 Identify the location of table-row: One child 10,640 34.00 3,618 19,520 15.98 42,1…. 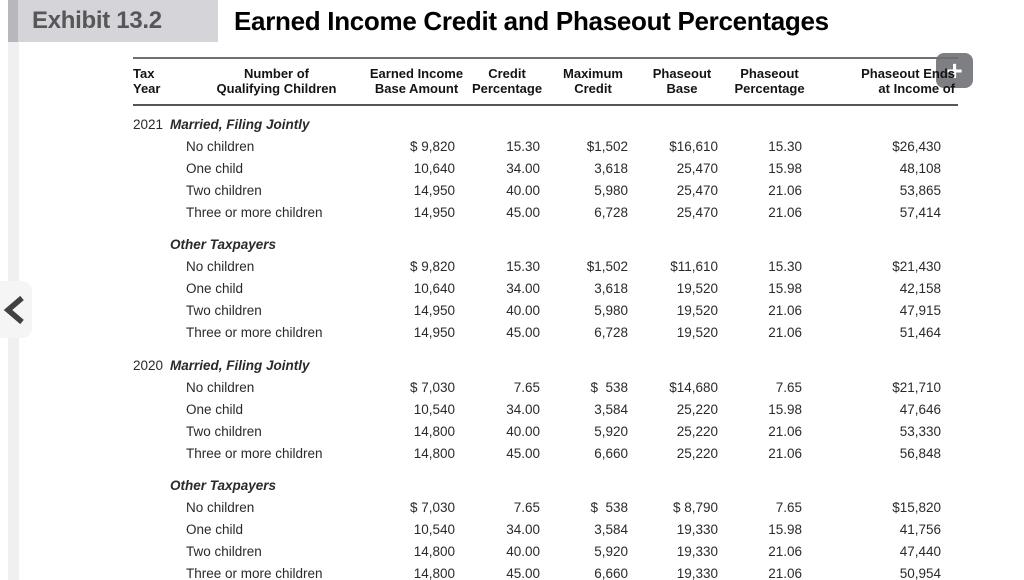
(545, 288).